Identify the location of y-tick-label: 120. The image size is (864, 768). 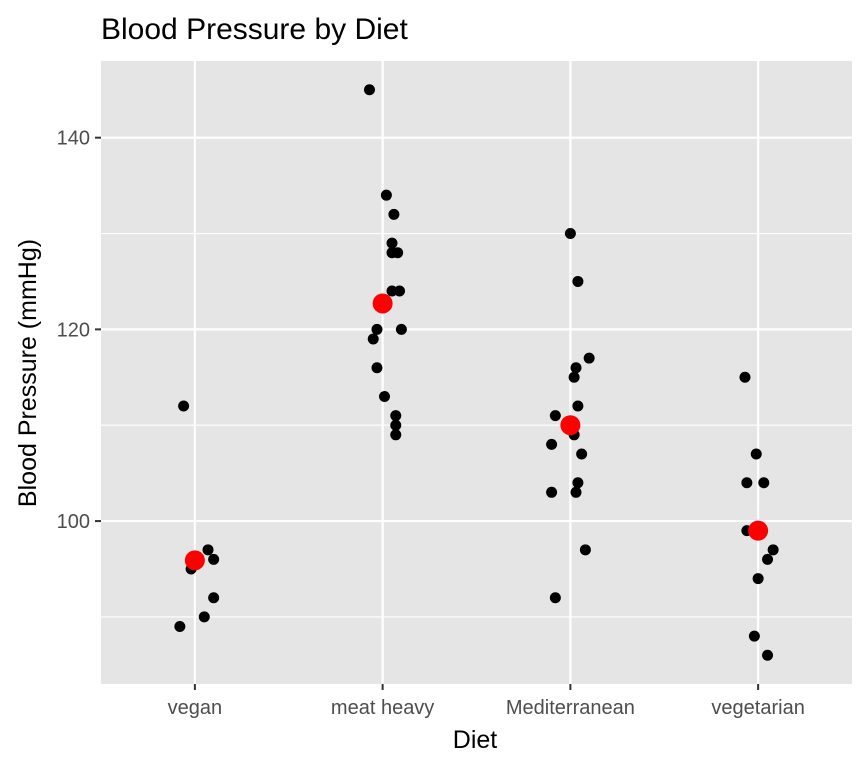
(73, 330).